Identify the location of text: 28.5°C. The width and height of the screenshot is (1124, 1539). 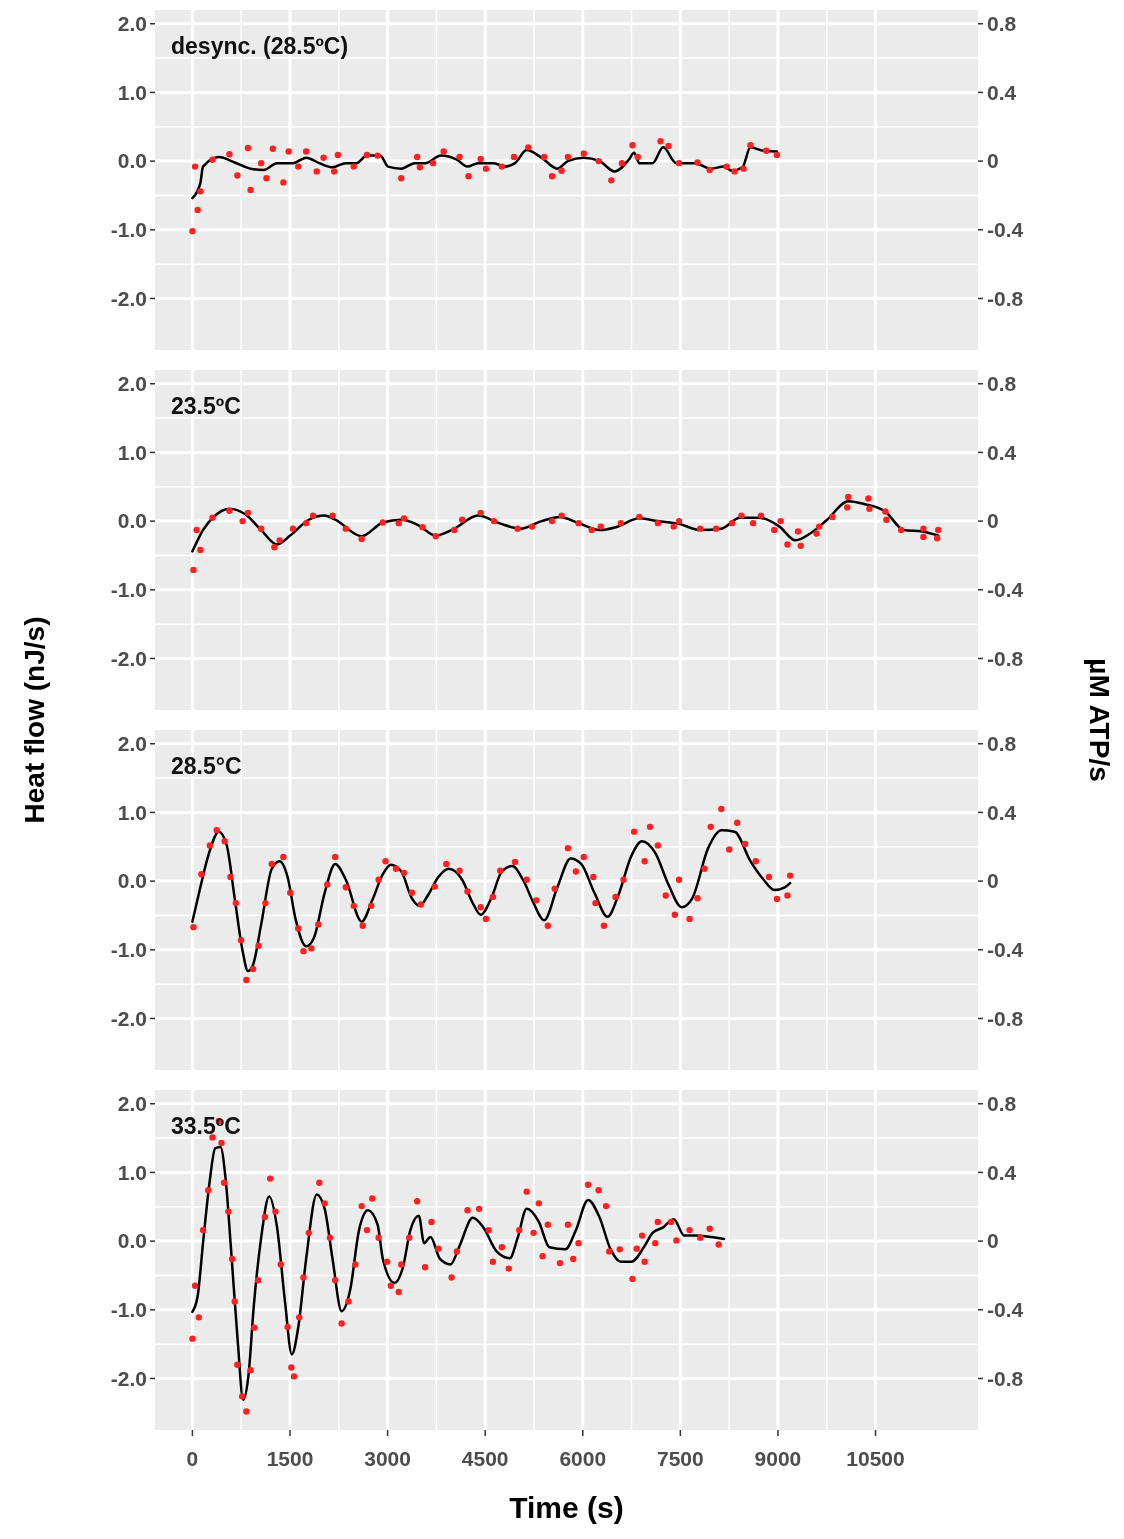
(206, 766).